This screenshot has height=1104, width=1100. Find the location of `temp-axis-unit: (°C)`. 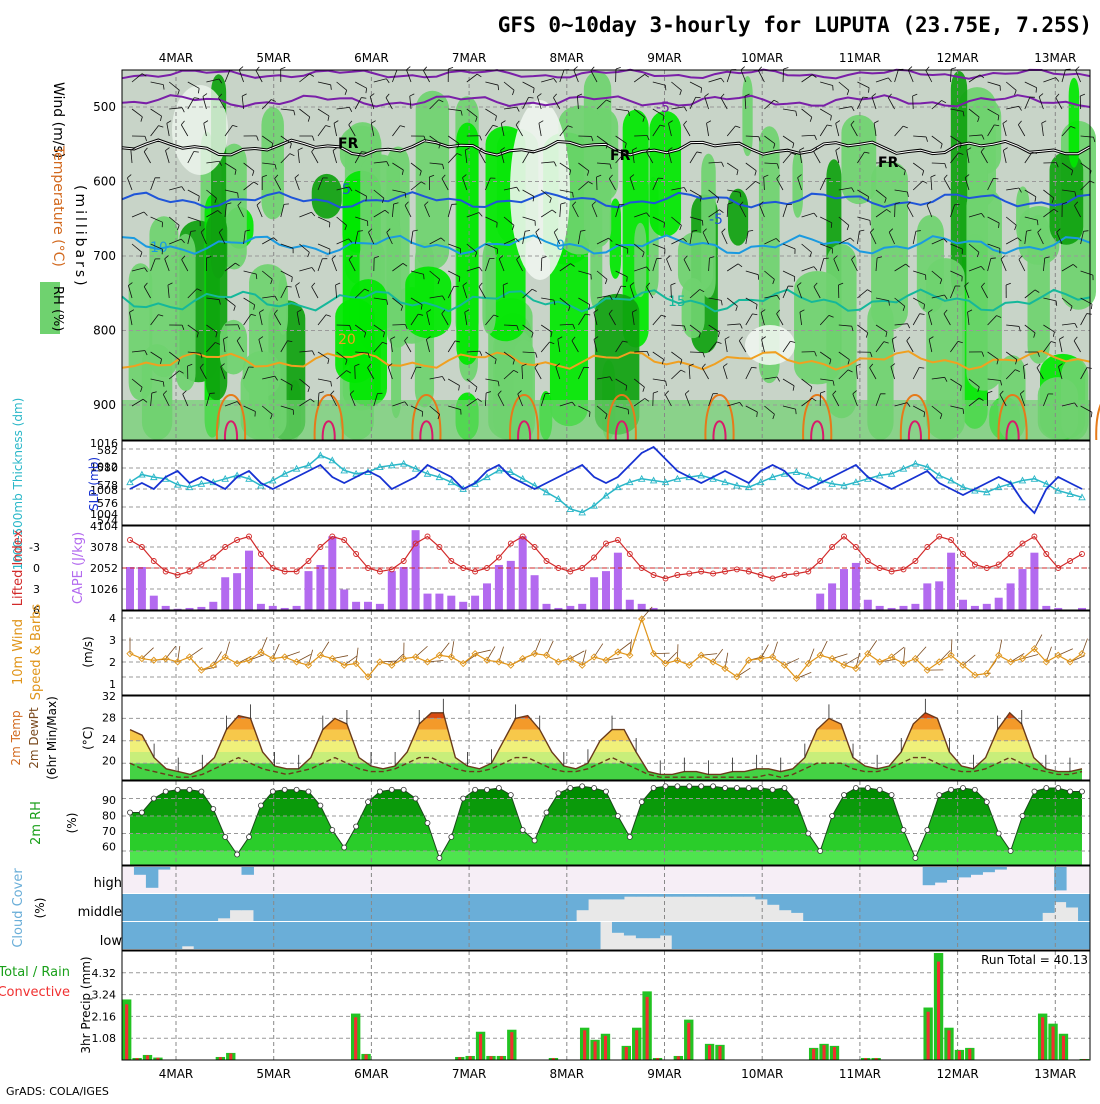

temp-axis-unit: (°C) is located at coordinates (88, 738).